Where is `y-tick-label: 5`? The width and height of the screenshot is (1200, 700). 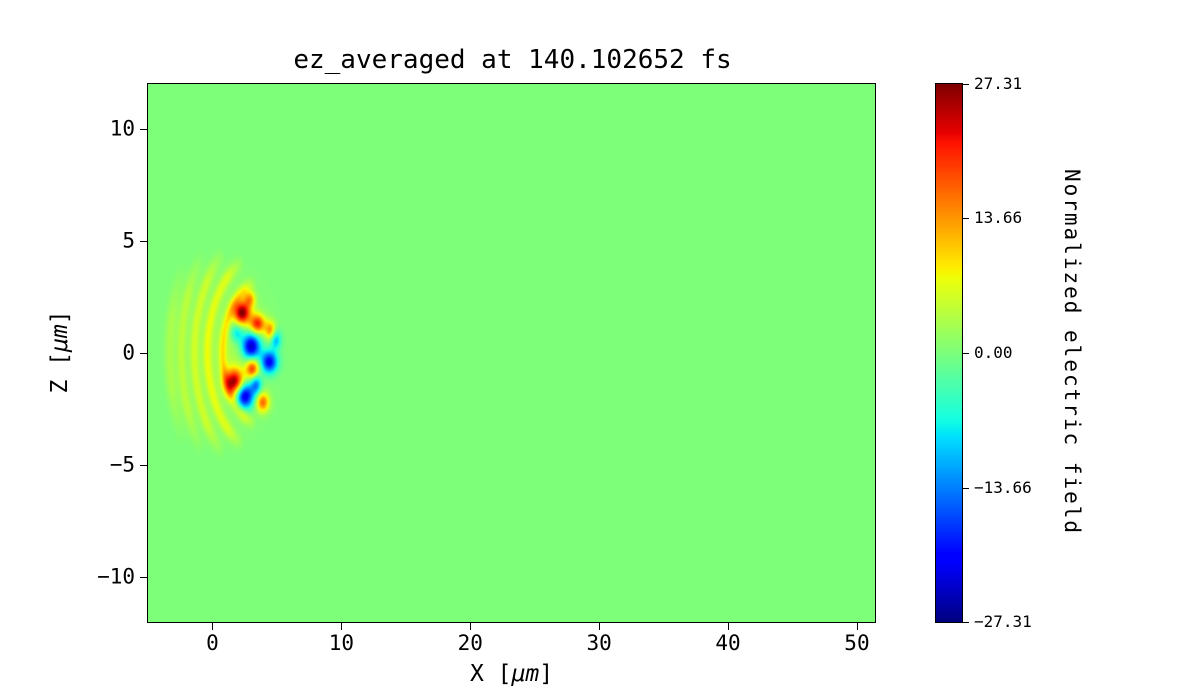
y-tick-label: 5 is located at coordinates (128, 240).